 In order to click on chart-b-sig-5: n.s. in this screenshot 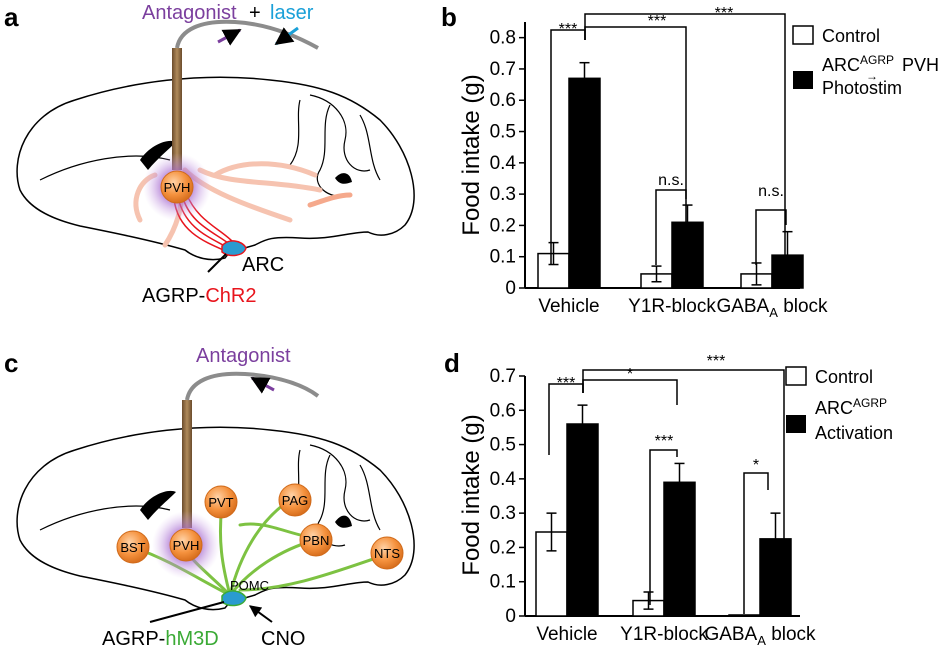, I will do `click(771, 191)`.